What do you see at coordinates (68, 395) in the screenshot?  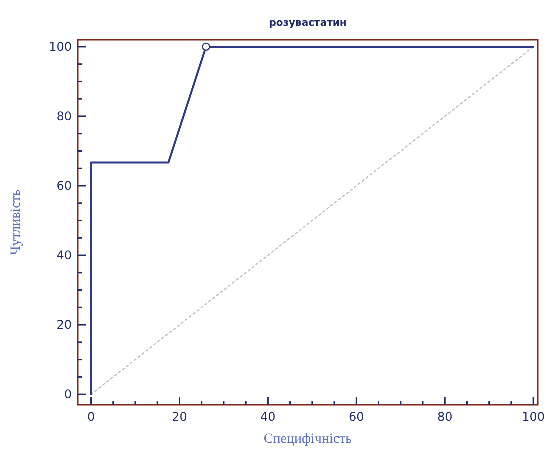 I see `y-tick-label: 0` at bounding box center [68, 395].